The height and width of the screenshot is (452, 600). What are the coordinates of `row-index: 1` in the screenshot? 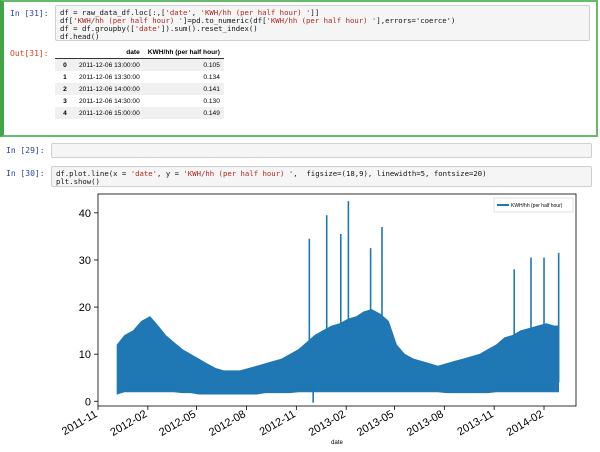 It's located at (65, 77).